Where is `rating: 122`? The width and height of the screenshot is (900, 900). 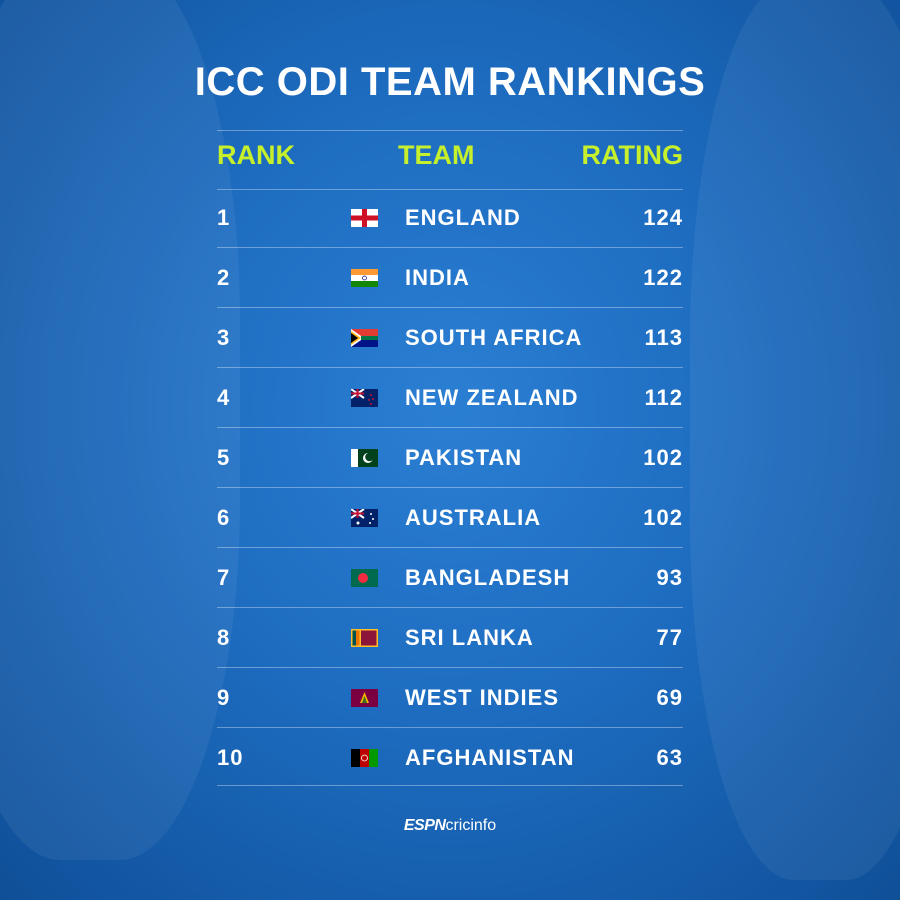
rating: 122 is located at coordinates (663, 277).